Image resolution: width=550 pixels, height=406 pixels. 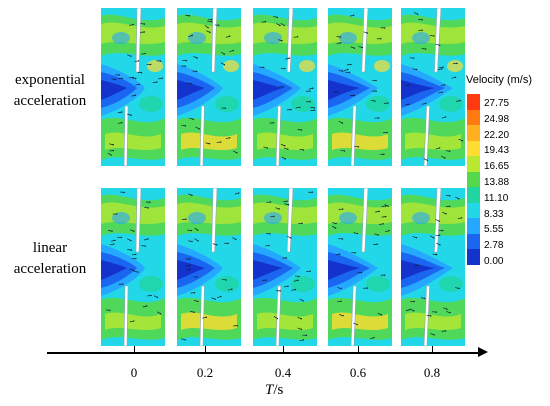 I want to click on colorbar-label: 13.88, so click(x=497, y=182).